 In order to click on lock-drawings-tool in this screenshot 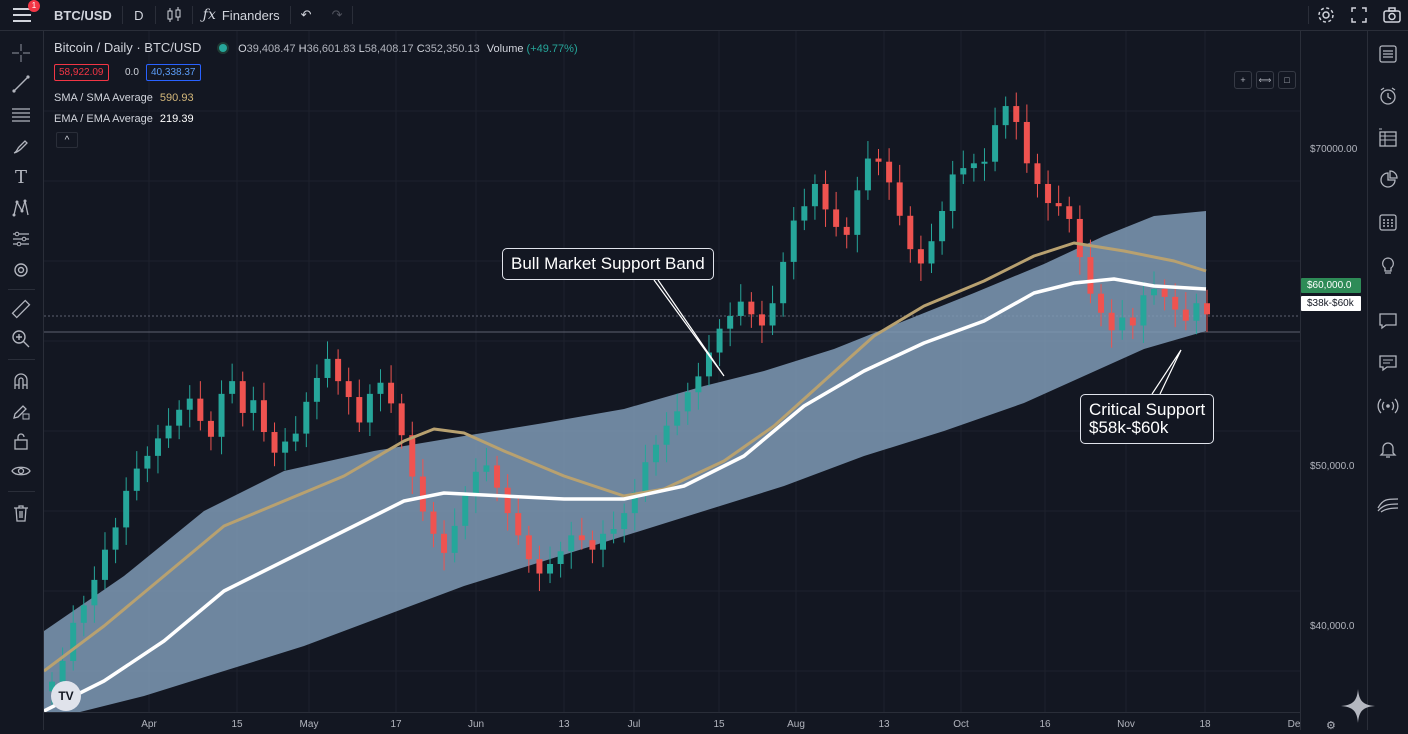, I will do `click(21, 441)`.